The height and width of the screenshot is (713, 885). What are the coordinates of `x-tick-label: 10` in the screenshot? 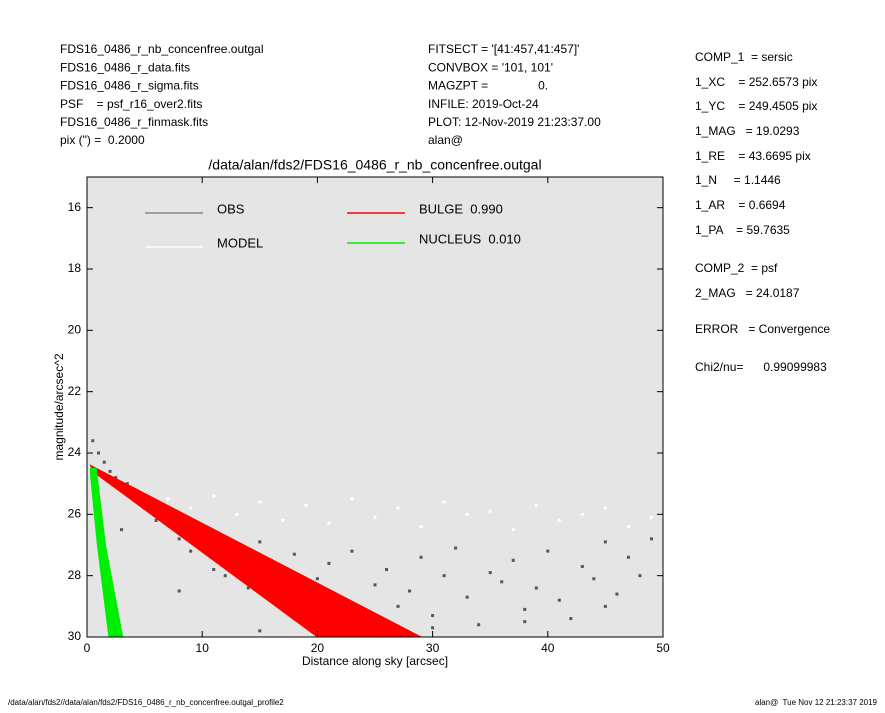 It's located at (203, 648).